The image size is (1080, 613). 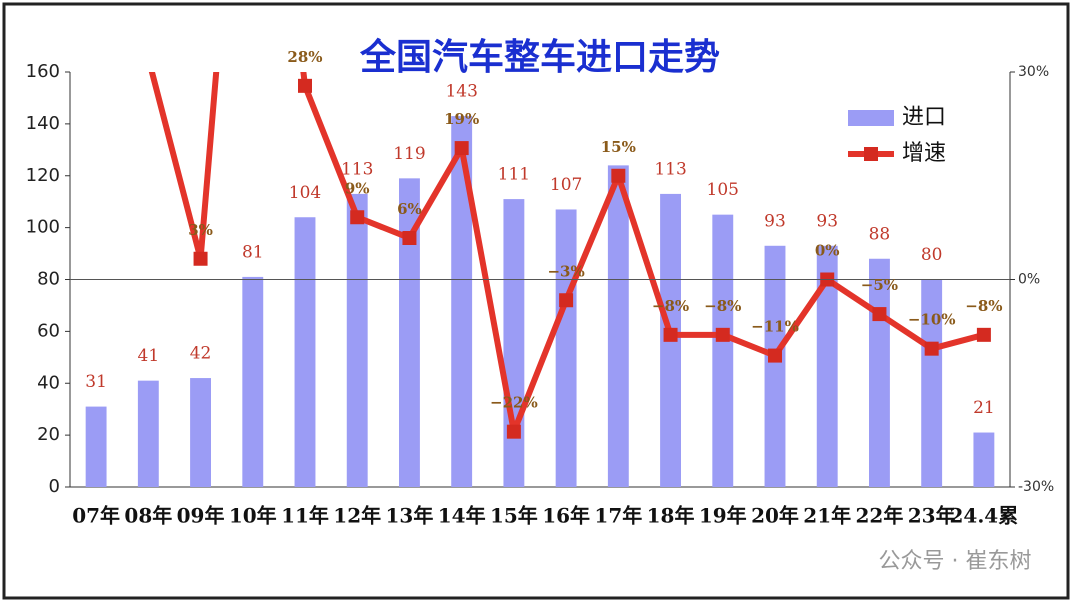 What do you see at coordinates (932, 516) in the screenshot?
I see `x-tick-label: 23年` at bounding box center [932, 516].